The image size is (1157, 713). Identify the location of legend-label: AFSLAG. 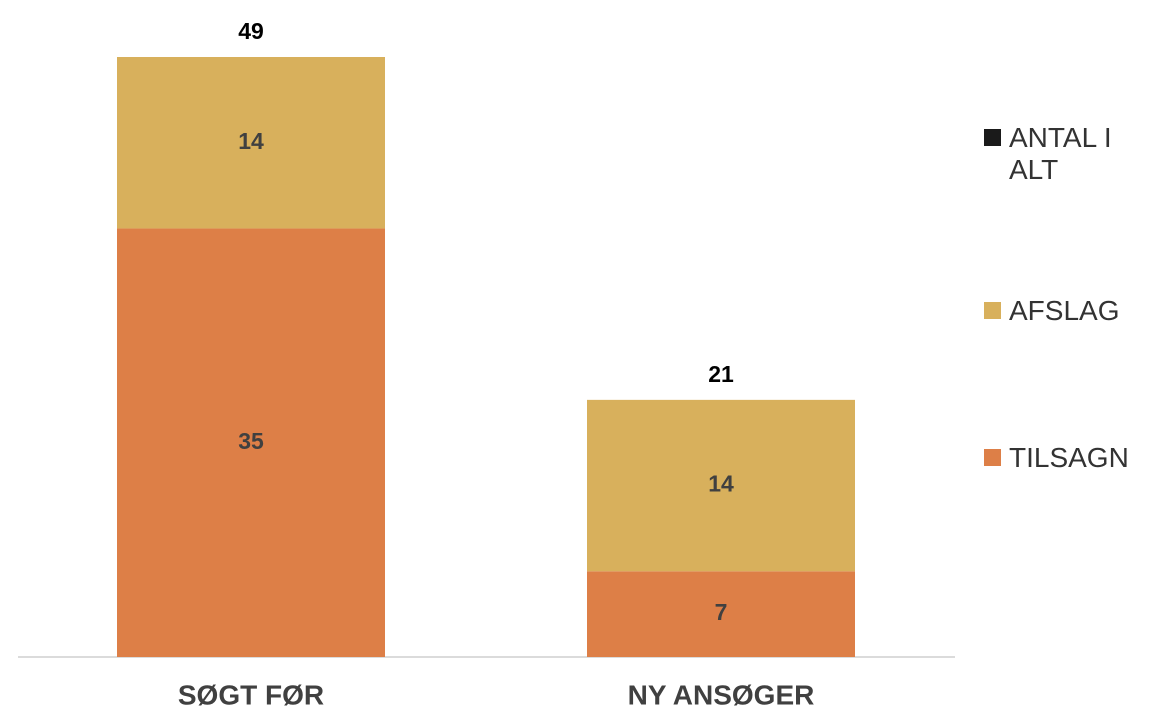
(1064, 310).